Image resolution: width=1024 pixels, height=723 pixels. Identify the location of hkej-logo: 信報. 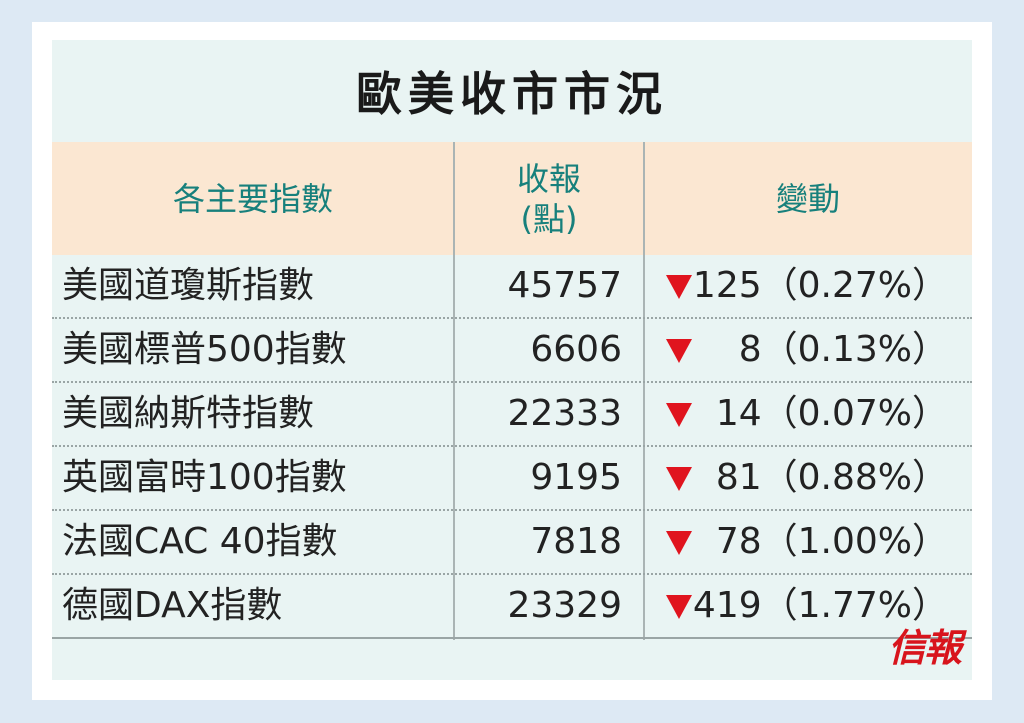
(924, 647).